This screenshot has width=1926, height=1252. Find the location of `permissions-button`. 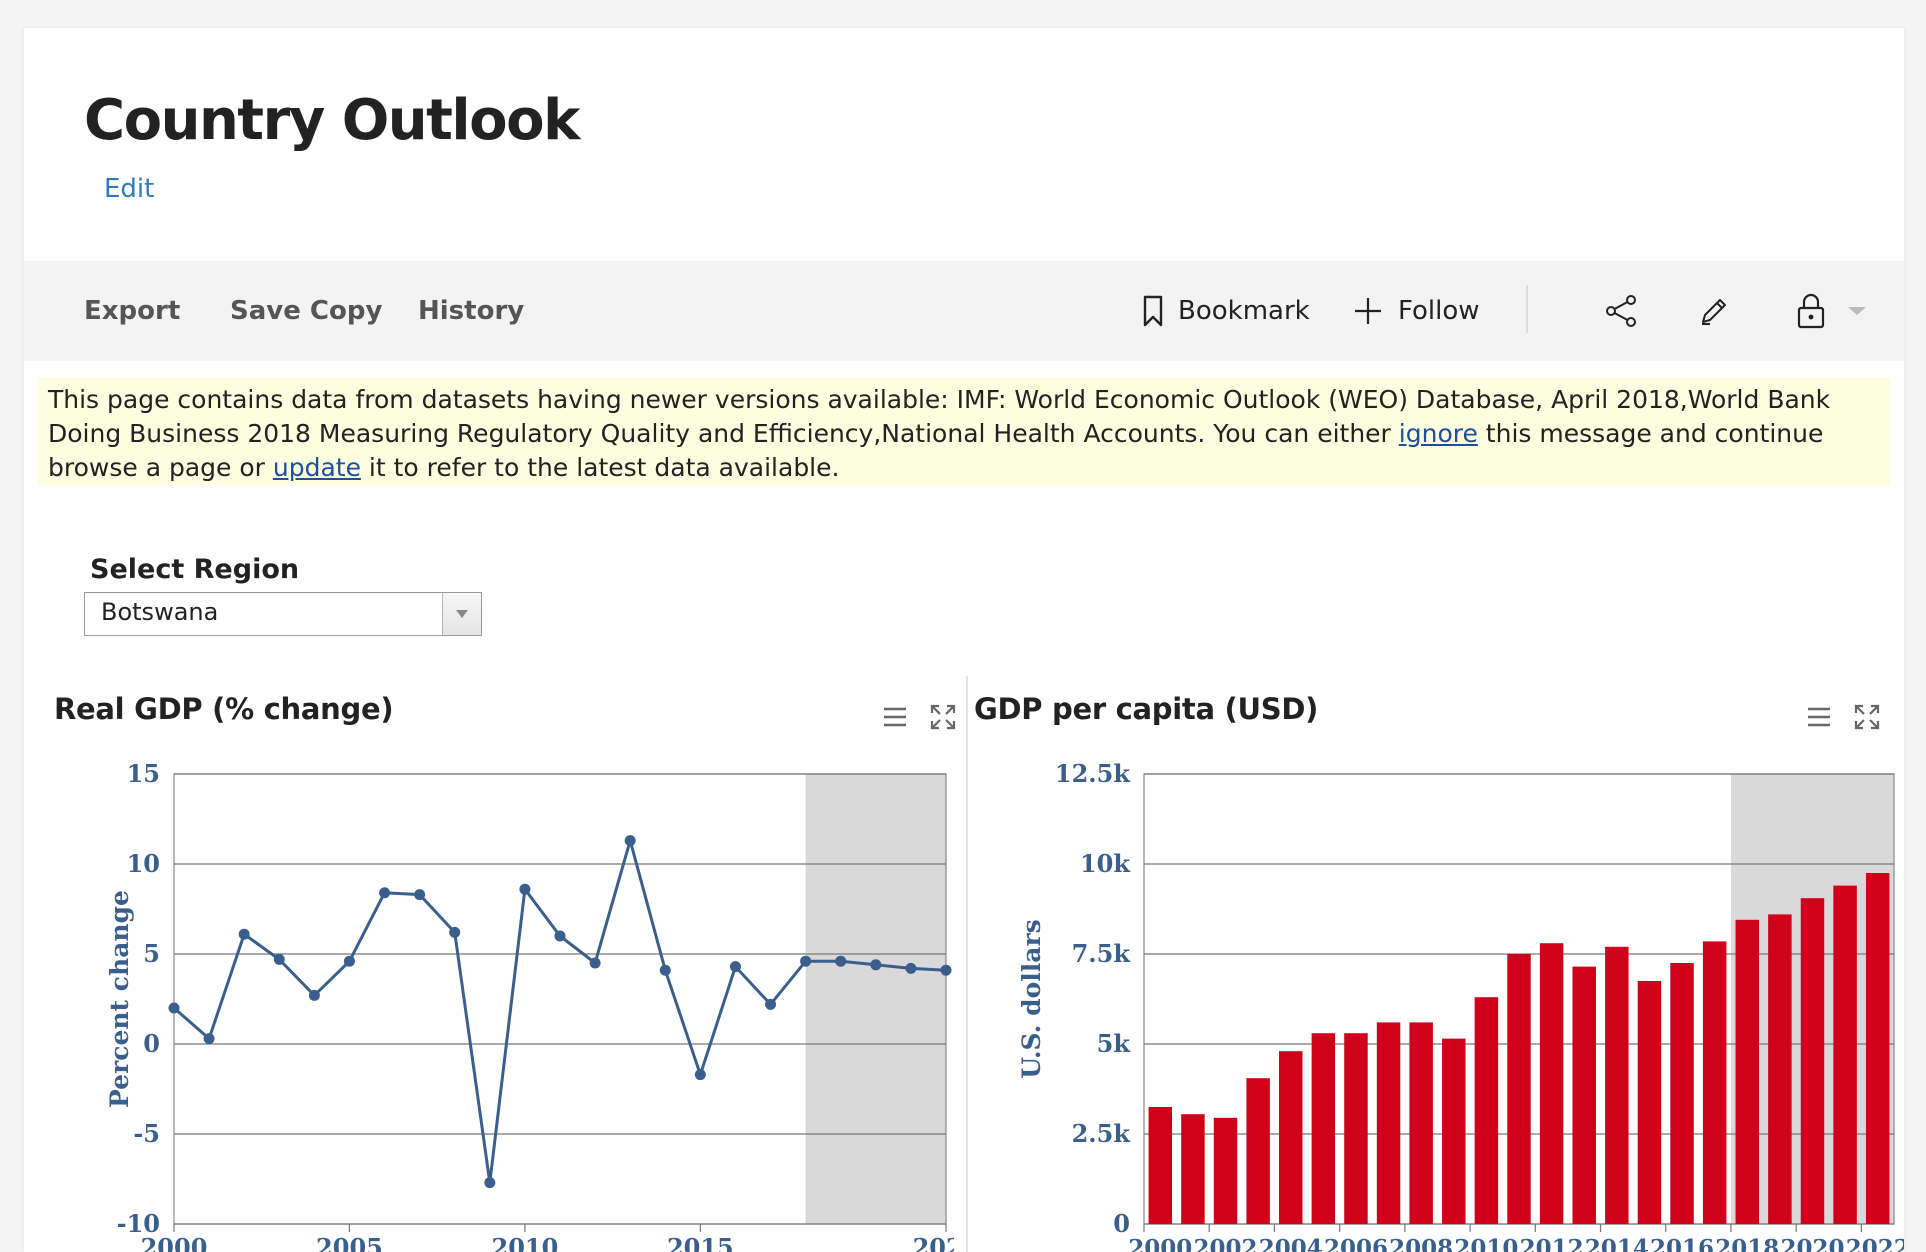

permissions-button is located at coordinates (1834, 311).